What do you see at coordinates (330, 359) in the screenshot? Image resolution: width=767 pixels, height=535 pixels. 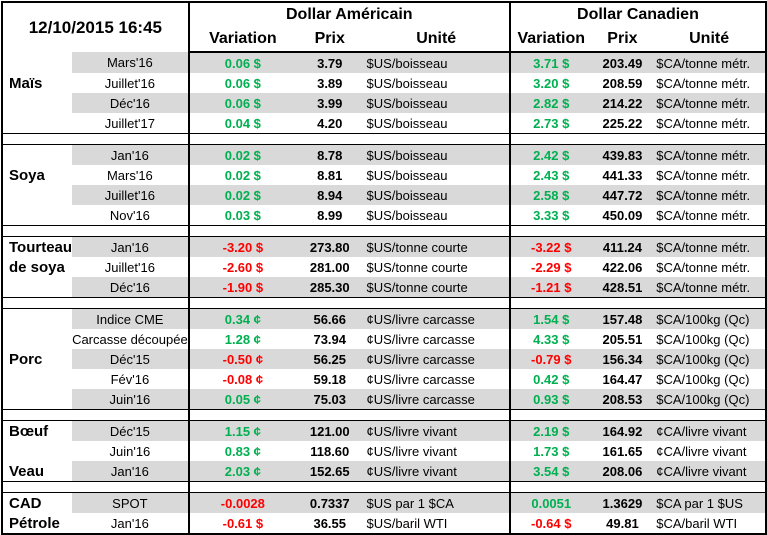 I see `us-price: 56.25` at bounding box center [330, 359].